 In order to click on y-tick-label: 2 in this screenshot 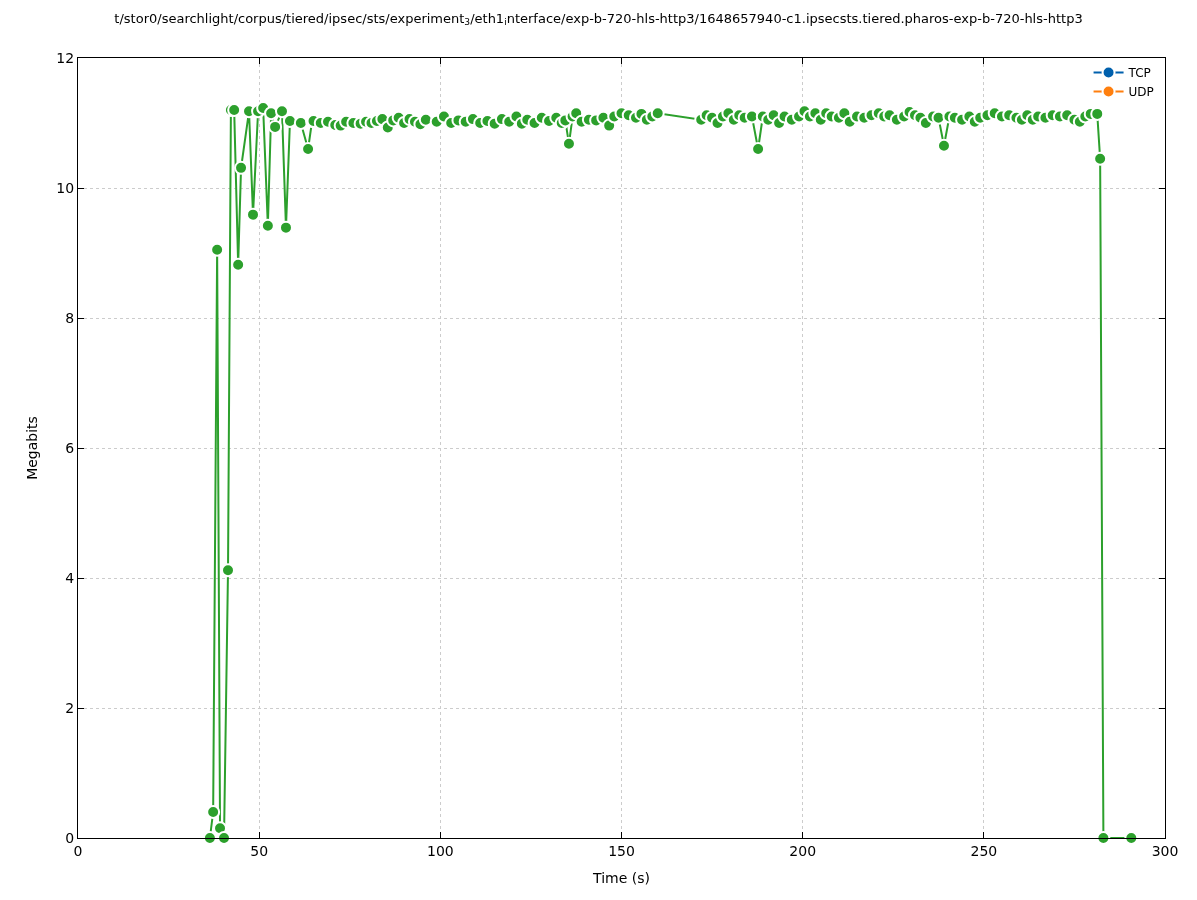, I will do `click(70, 707)`.